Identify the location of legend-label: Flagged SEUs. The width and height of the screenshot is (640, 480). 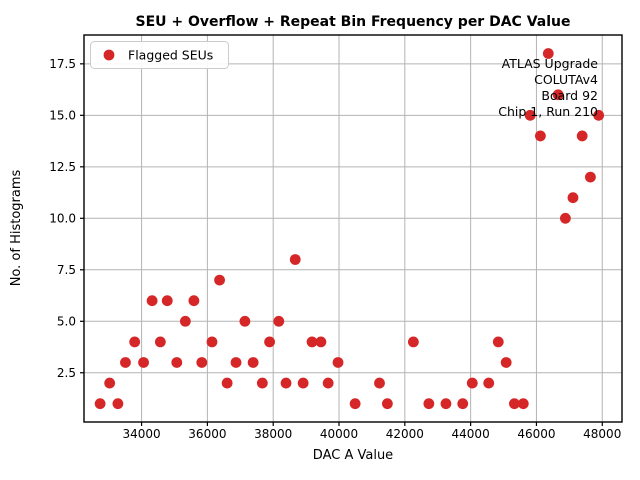
(170, 55).